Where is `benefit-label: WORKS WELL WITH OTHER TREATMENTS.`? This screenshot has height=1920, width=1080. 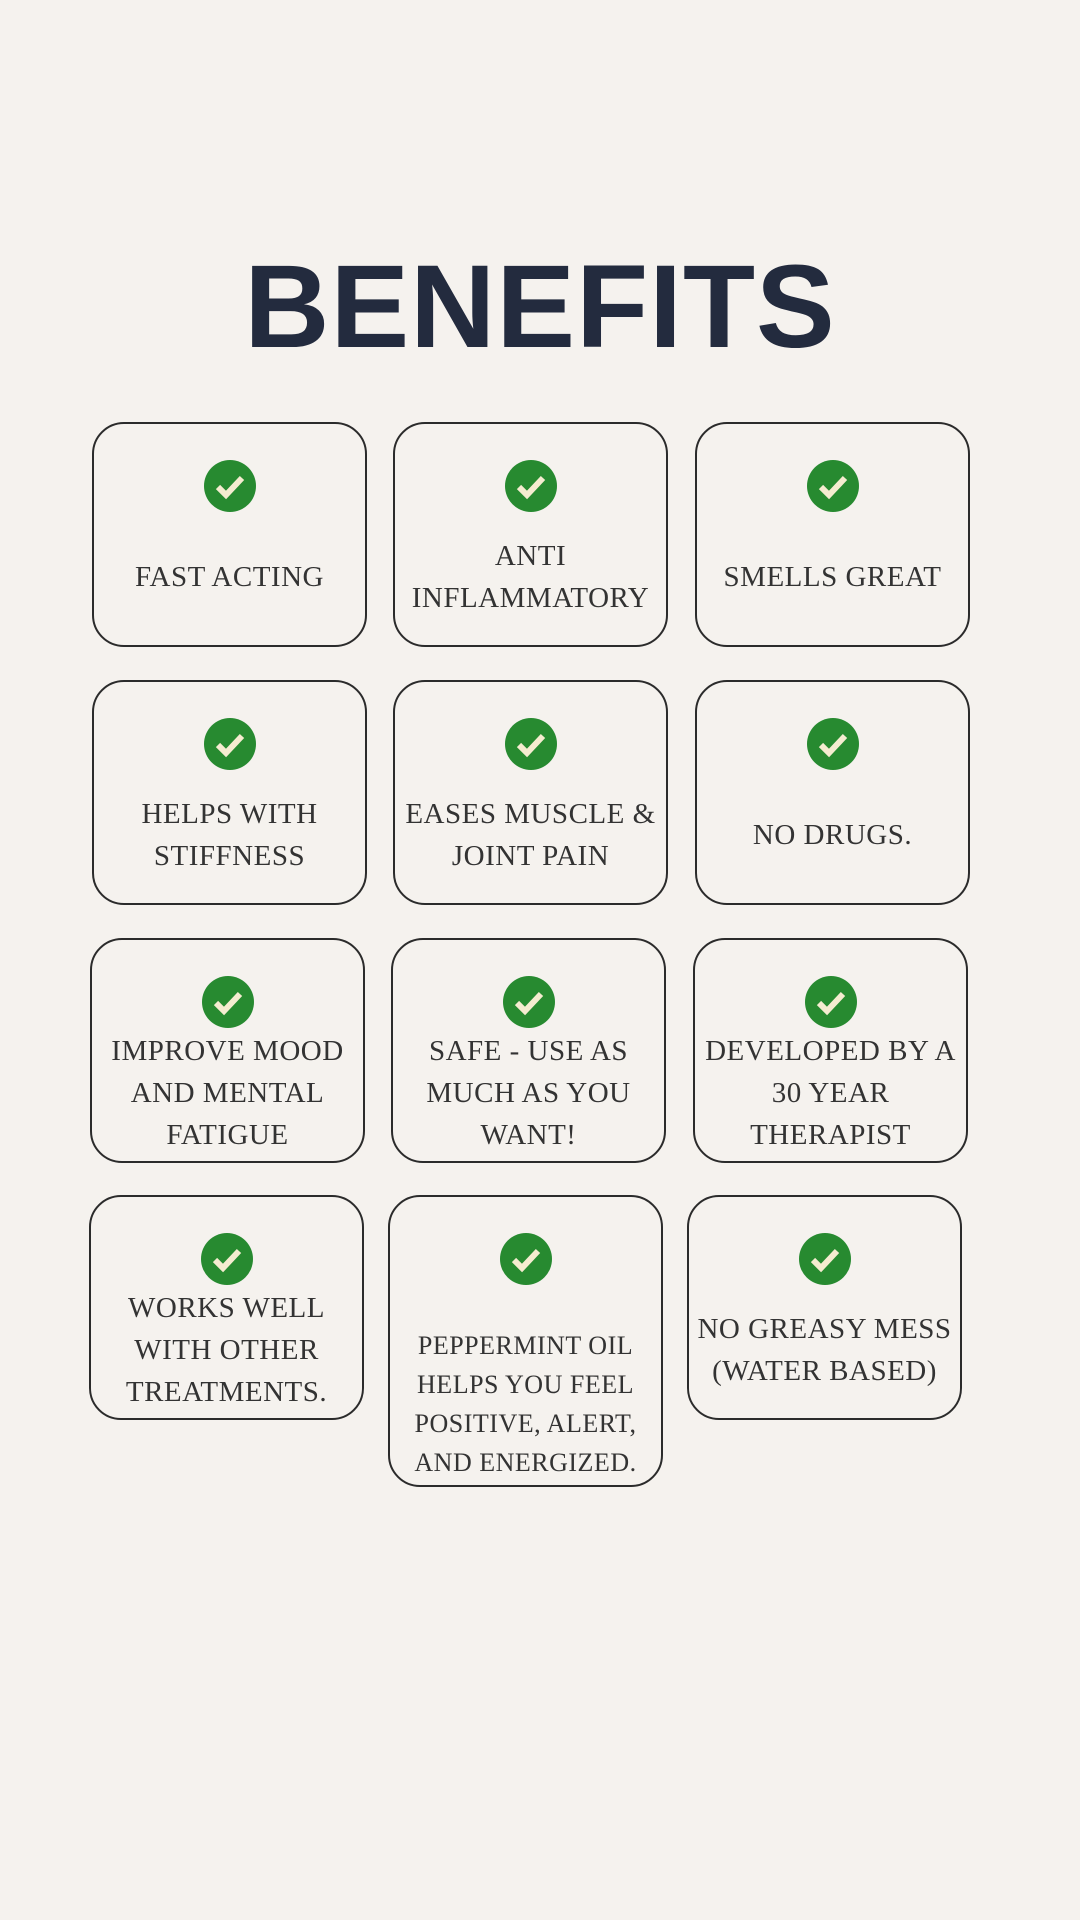
benefit-label: WORKS WELL WITH OTHER TREATMENTS. is located at coordinates (226, 1350).